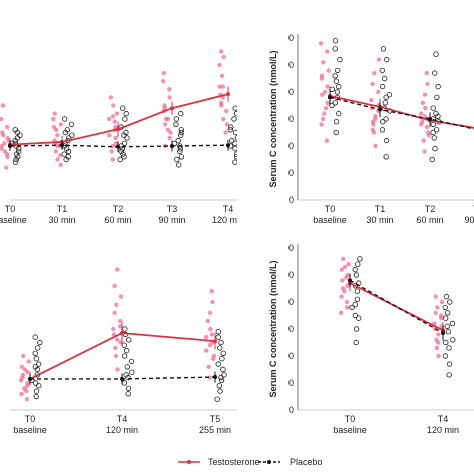  What do you see at coordinates (443, 424) in the screenshot?
I see `x-tick-label: T4 120 min` at bounding box center [443, 424].